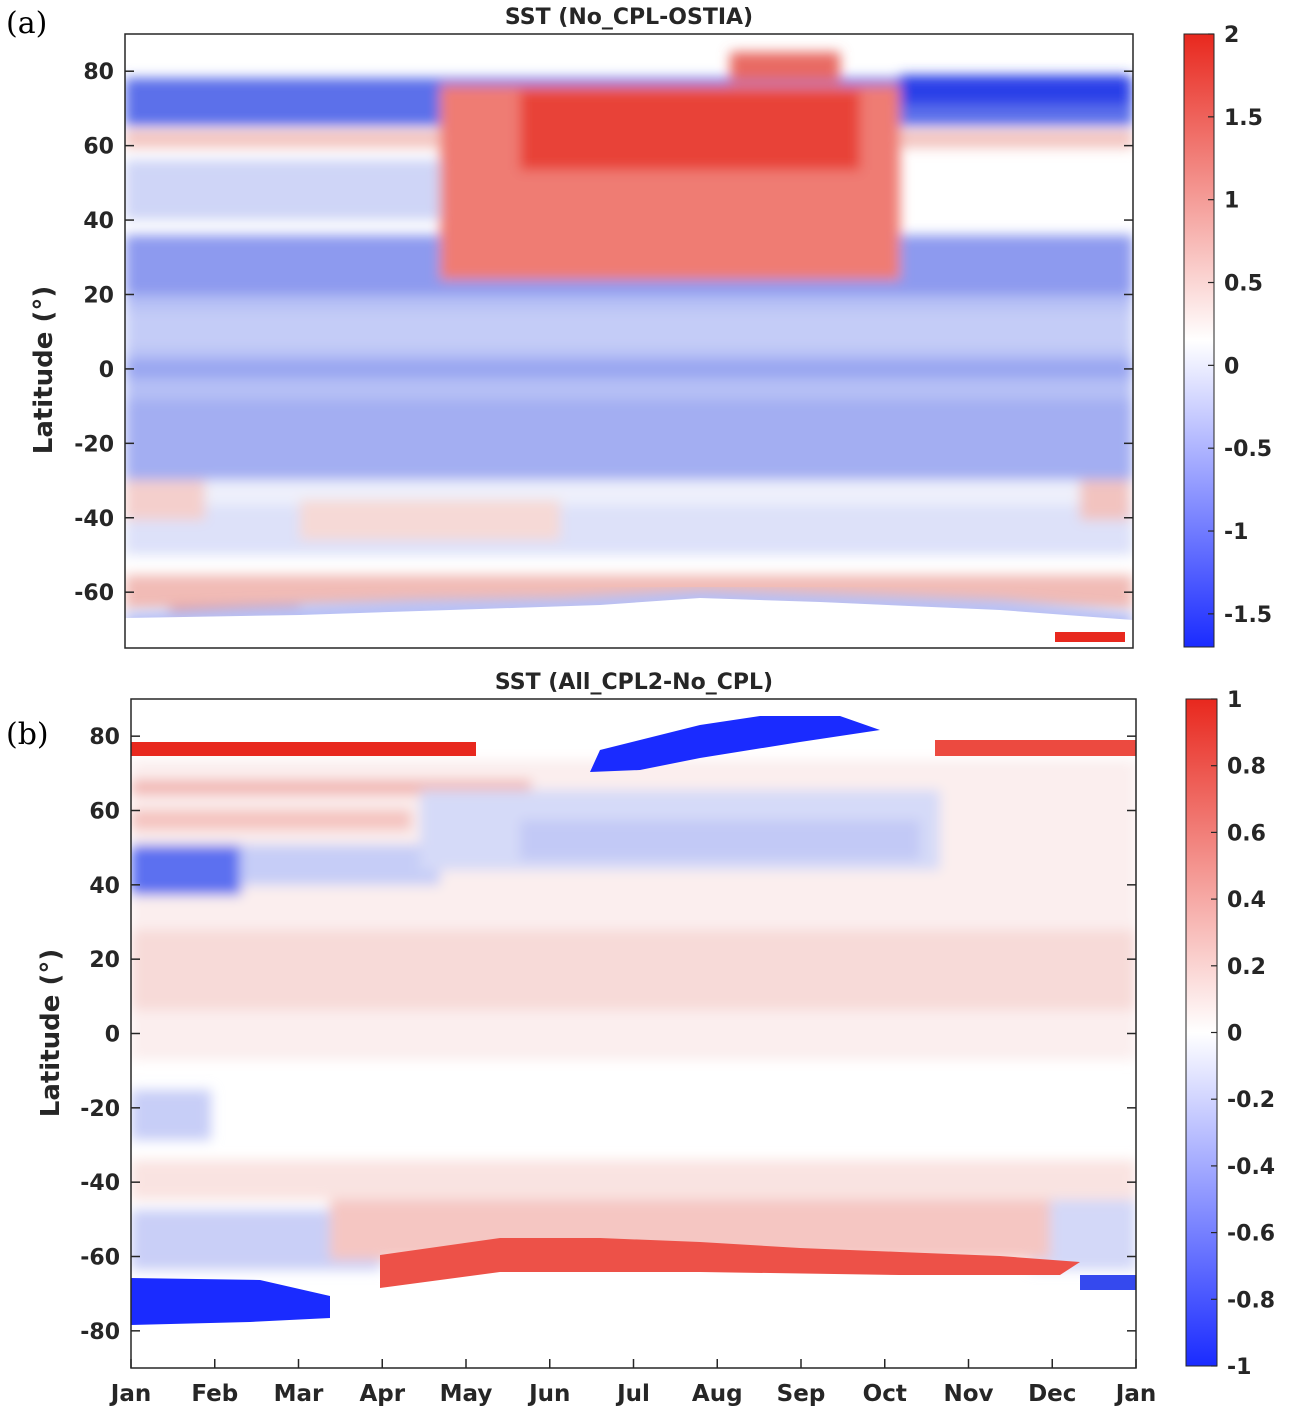  I want to click on panel-b-y-axis-label: Latitude (°), so click(51, 1033).